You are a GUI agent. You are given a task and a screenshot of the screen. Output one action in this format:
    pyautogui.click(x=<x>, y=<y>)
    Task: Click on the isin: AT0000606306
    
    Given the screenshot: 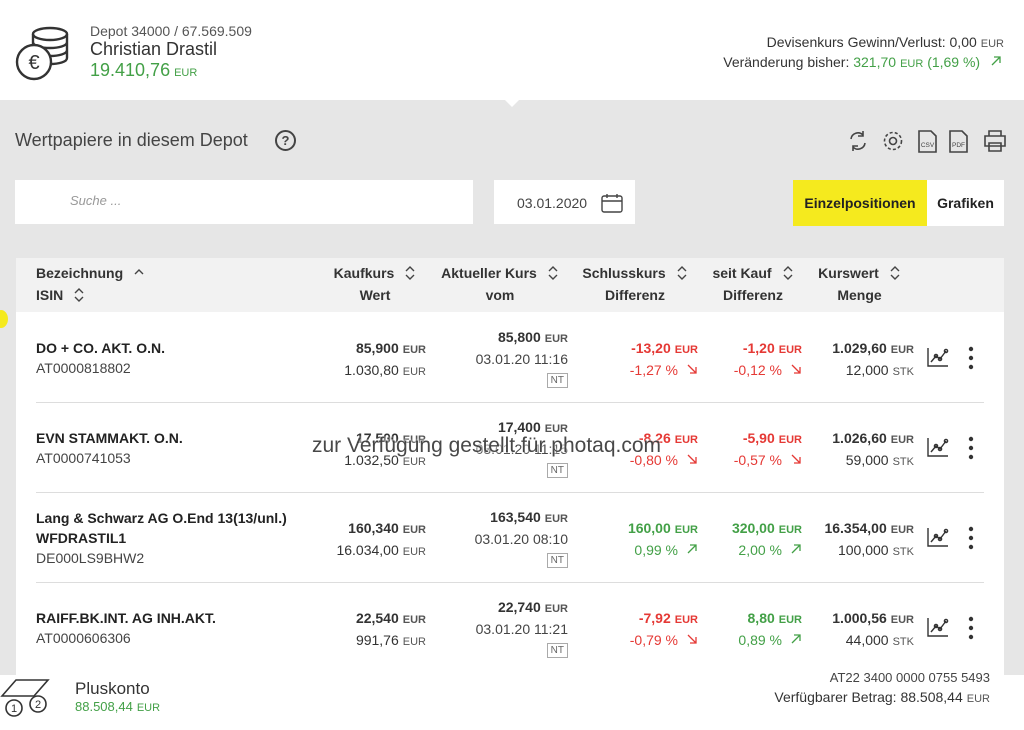 What is the action you would take?
    pyautogui.click(x=83, y=638)
    